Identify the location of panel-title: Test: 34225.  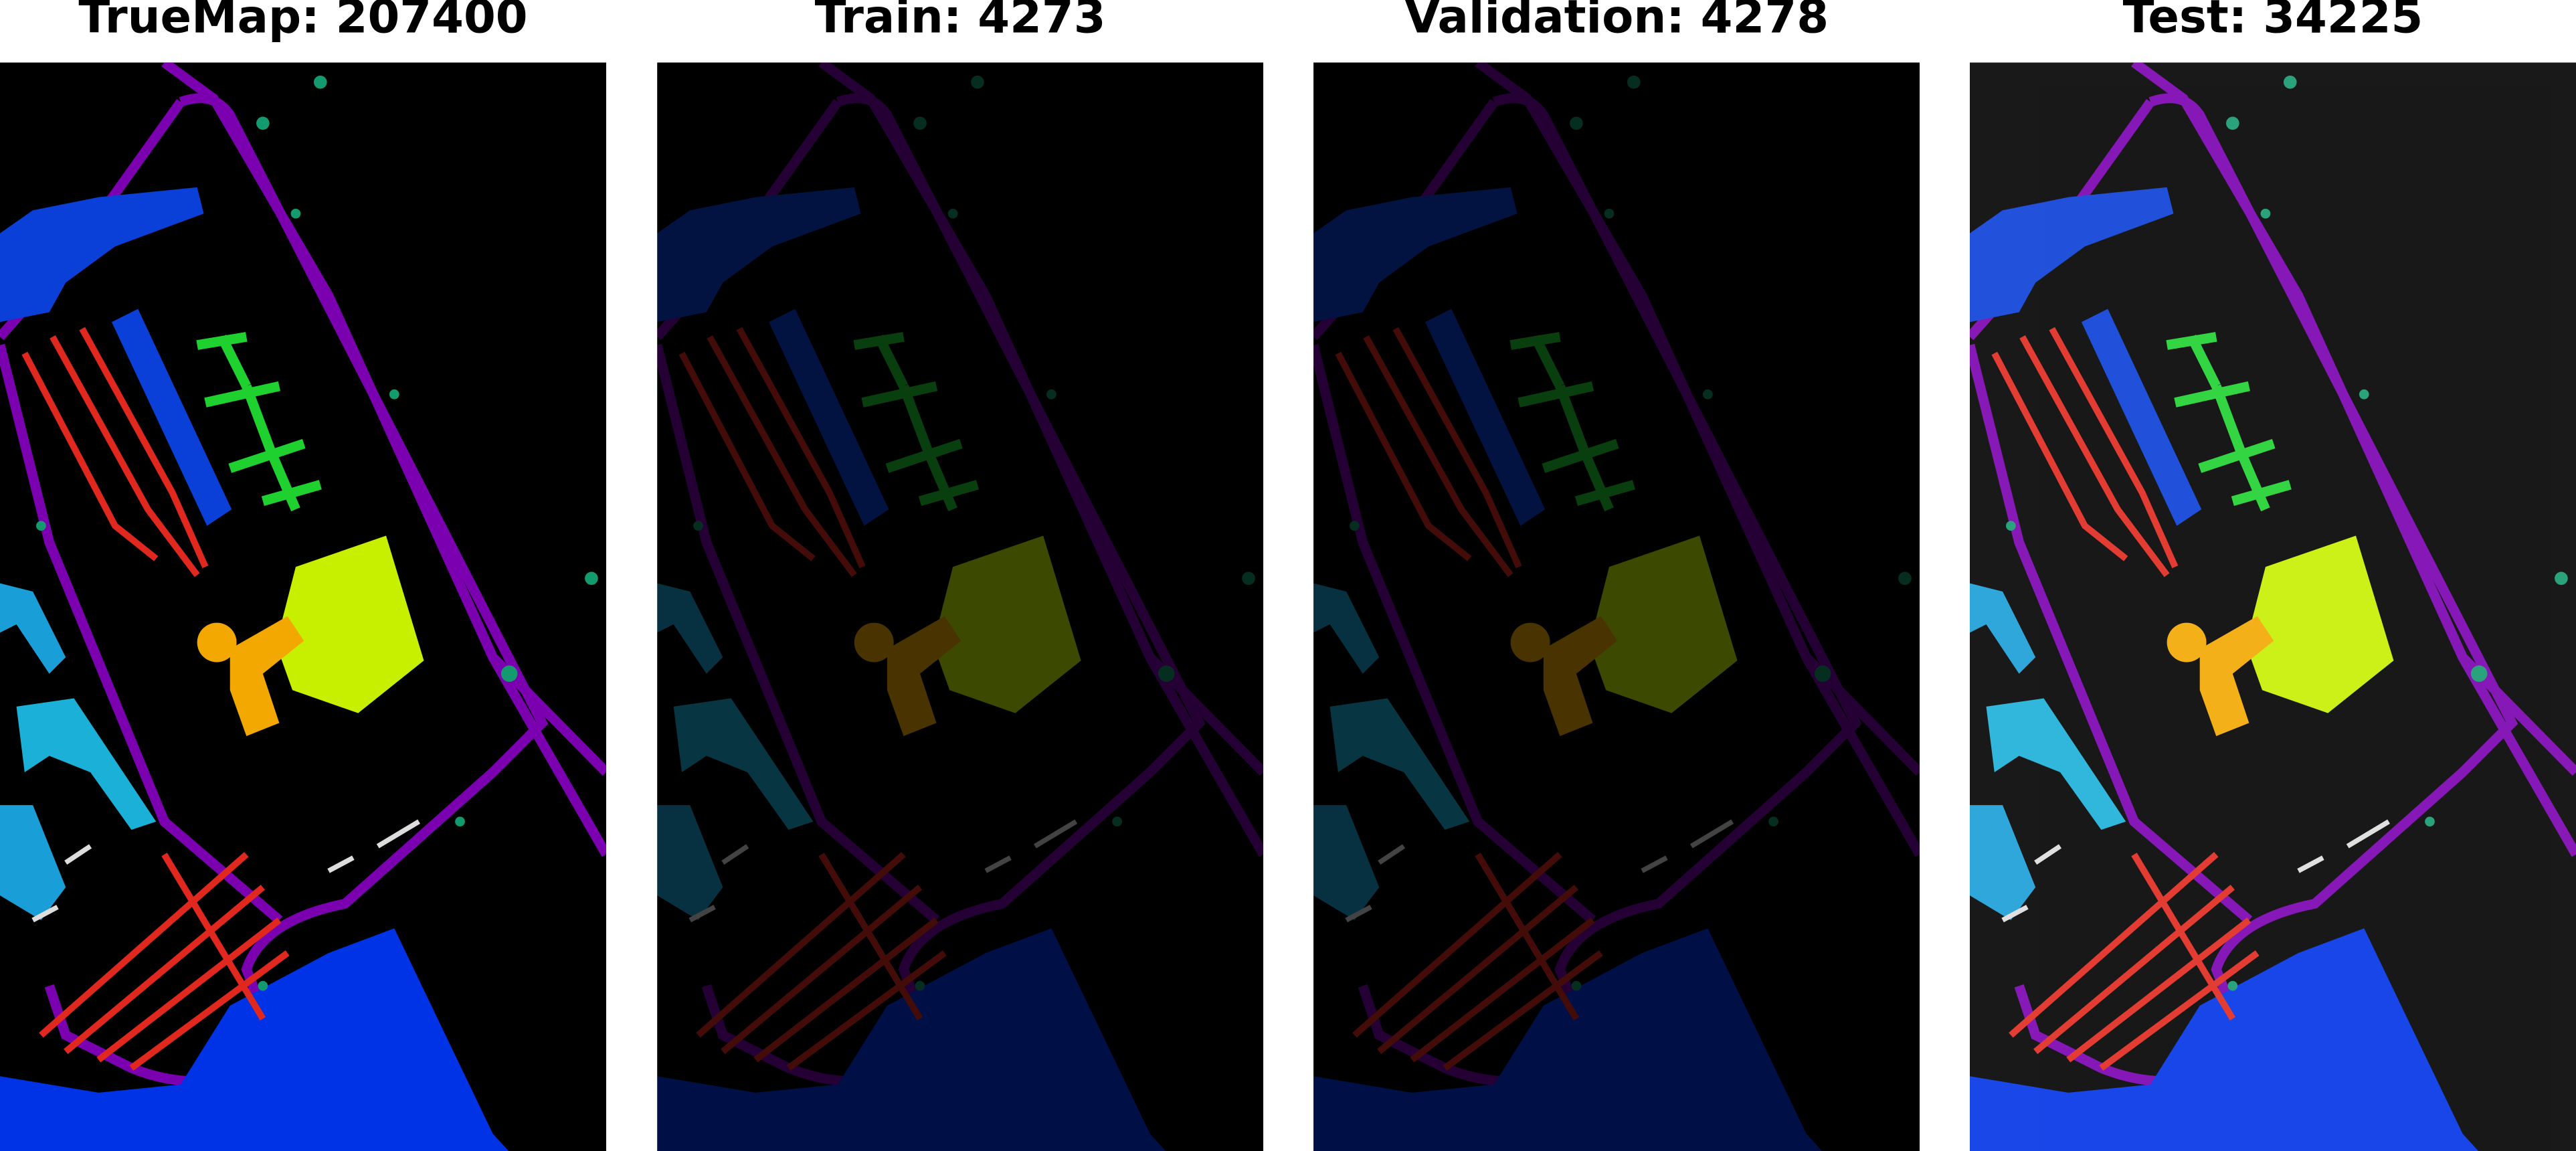
(2273, 22).